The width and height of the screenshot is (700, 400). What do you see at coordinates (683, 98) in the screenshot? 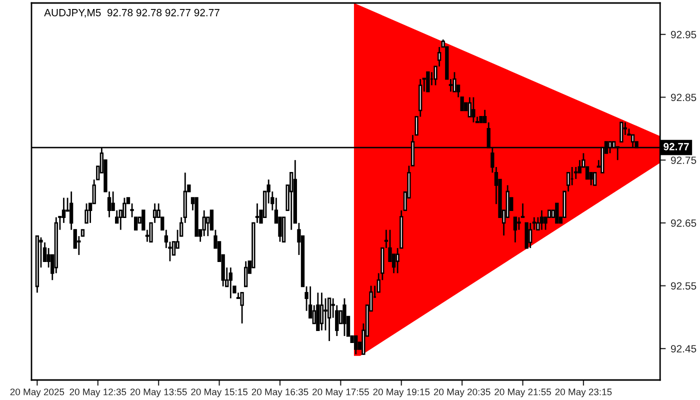
I see `y-tick-label: 92.85` at bounding box center [683, 98].